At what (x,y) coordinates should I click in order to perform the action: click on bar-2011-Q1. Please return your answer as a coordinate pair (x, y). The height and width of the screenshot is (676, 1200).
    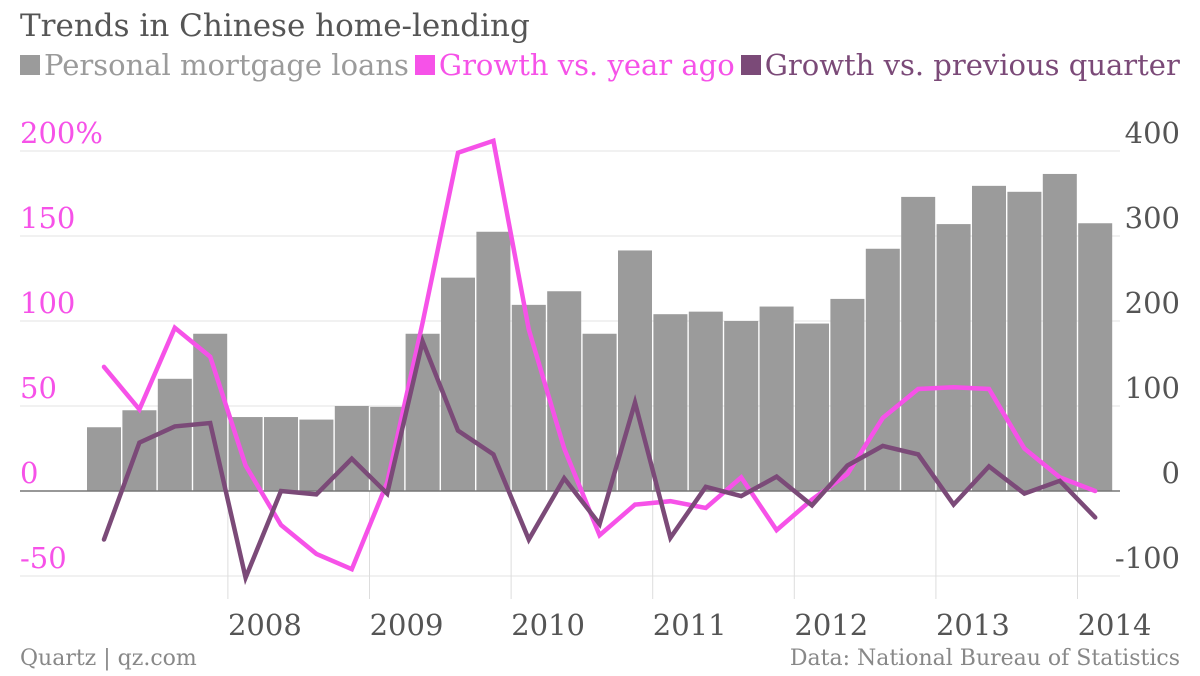
    Looking at the image, I should click on (670, 402).